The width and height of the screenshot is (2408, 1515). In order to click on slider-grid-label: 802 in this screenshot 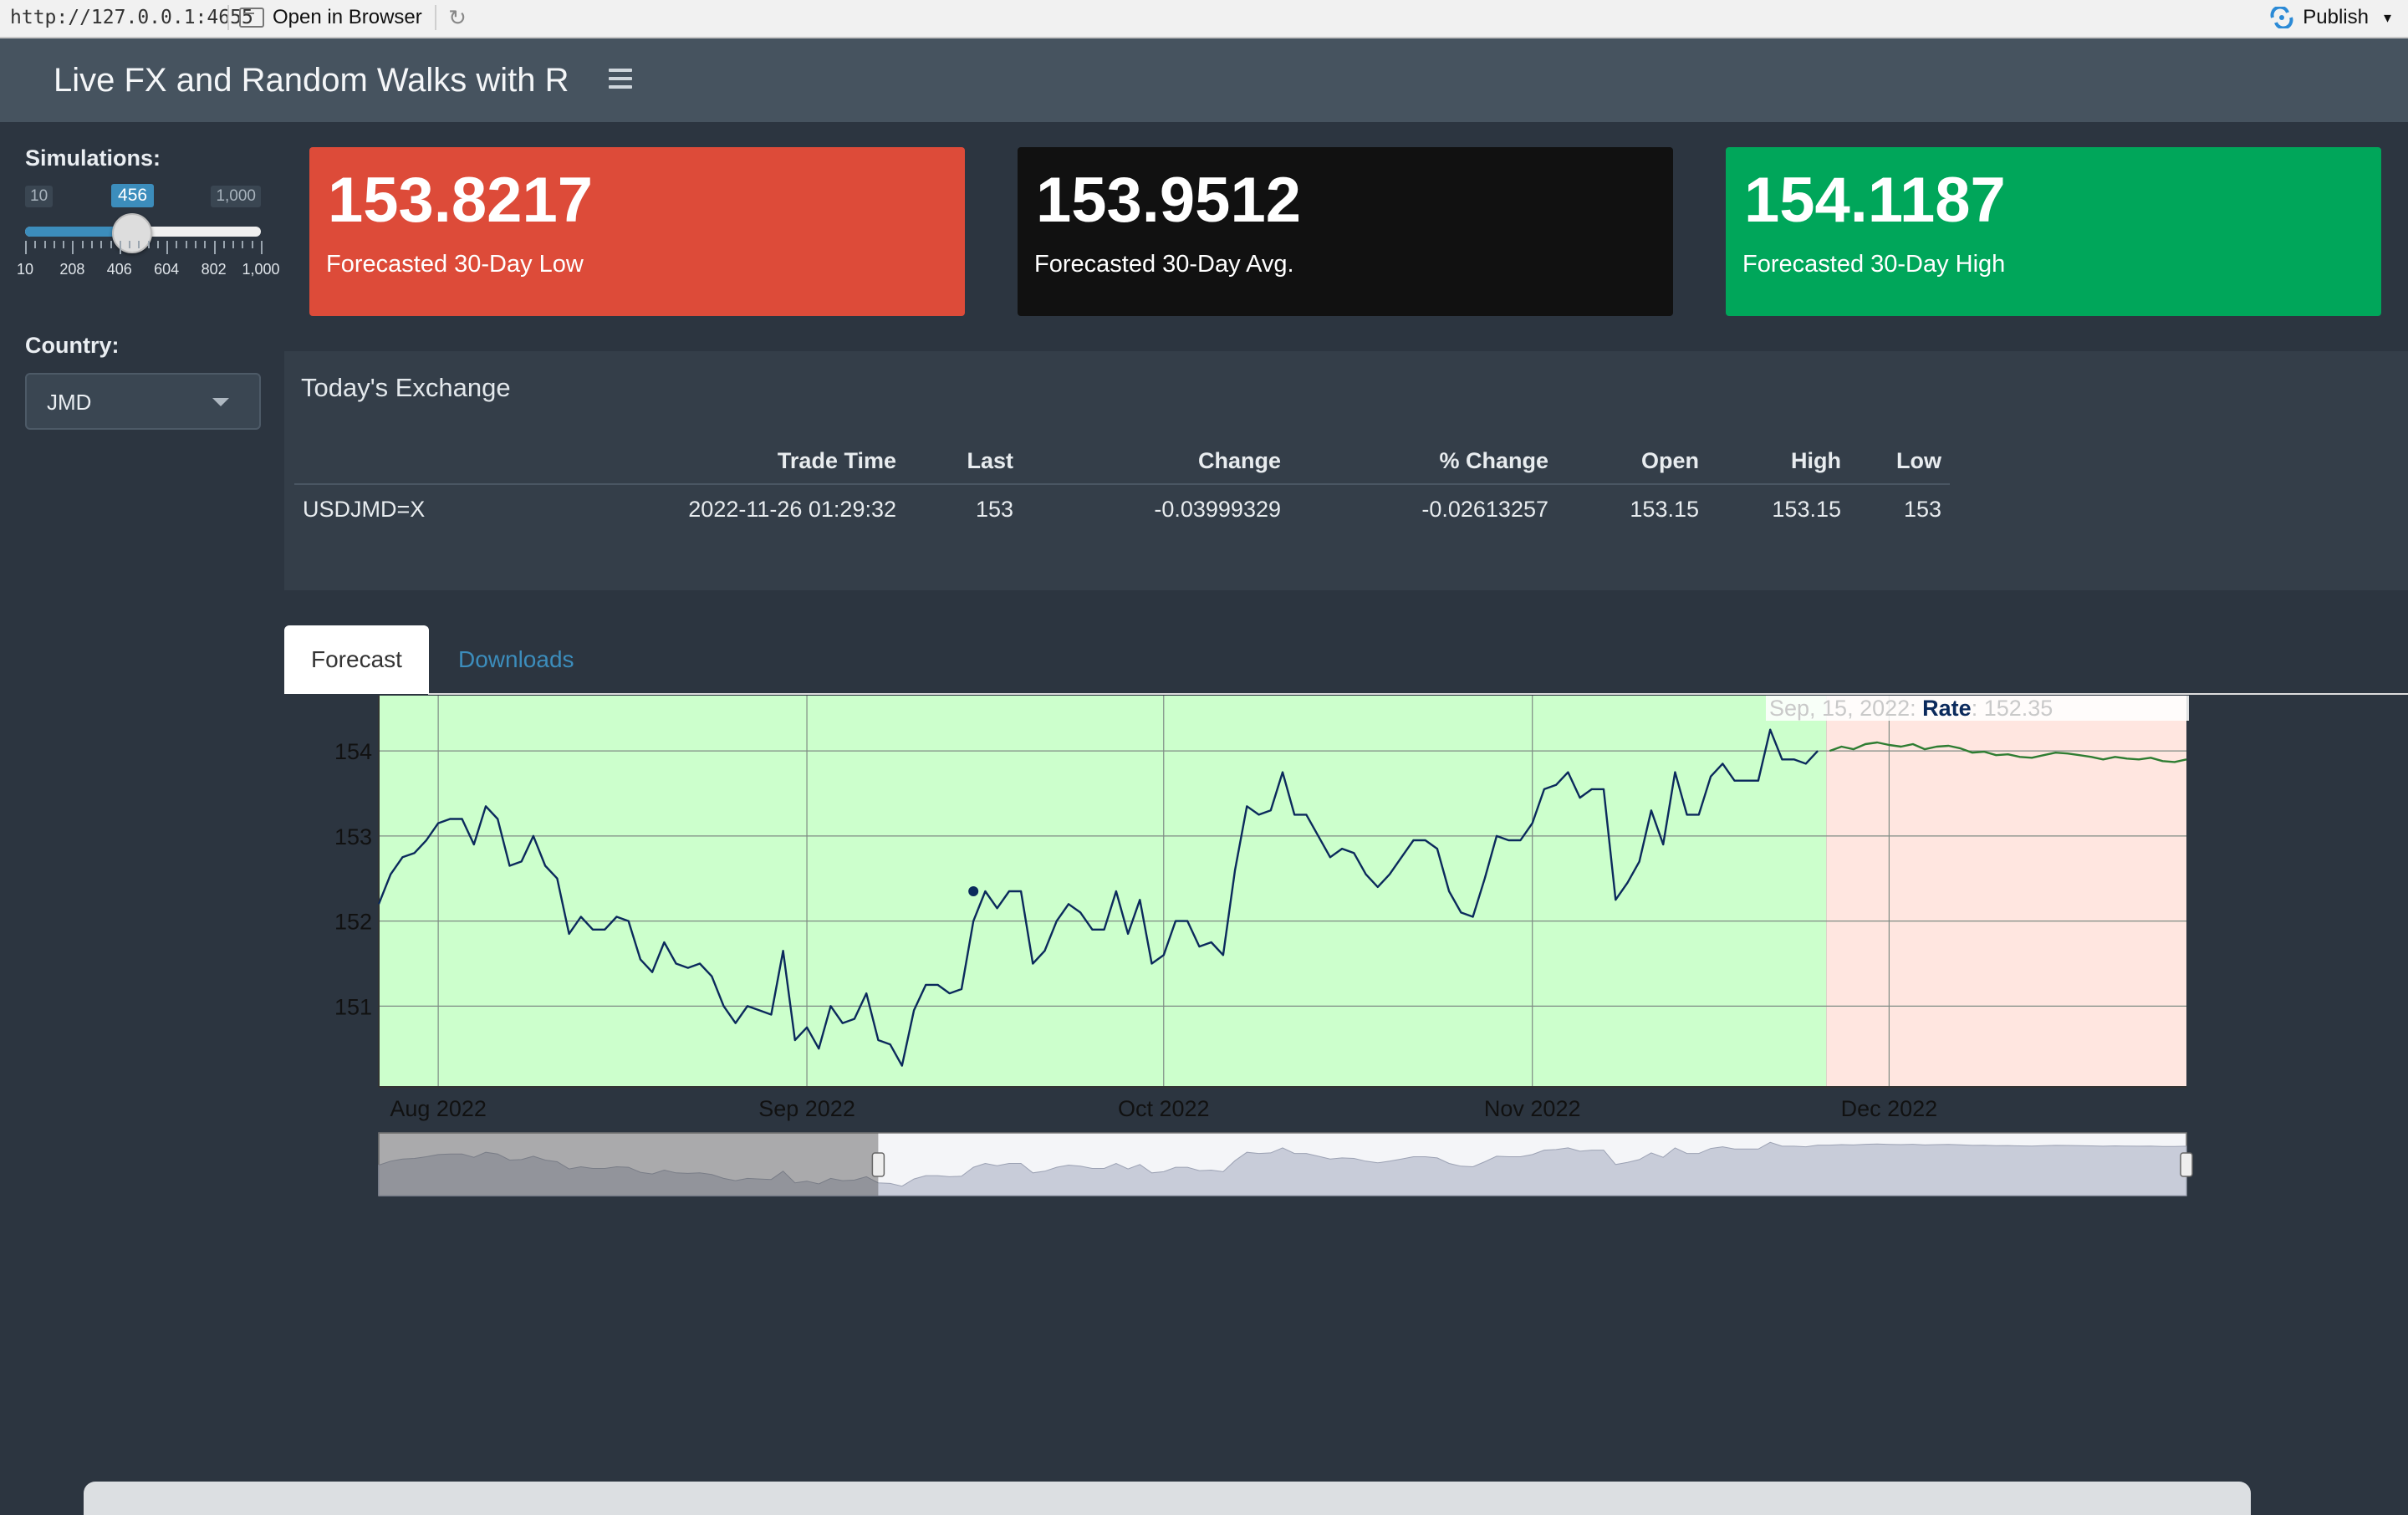, I will do `click(214, 269)`.